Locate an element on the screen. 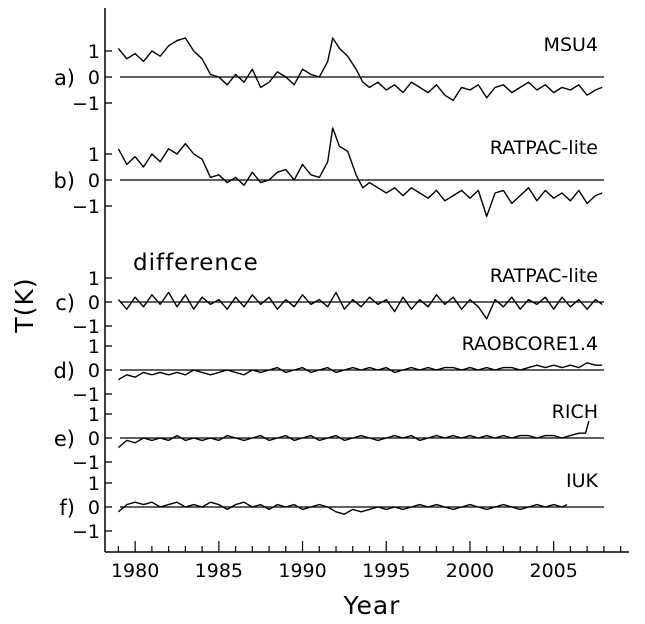 The height and width of the screenshot is (624, 645). x-axis-label: Year is located at coordinates (372, 605).